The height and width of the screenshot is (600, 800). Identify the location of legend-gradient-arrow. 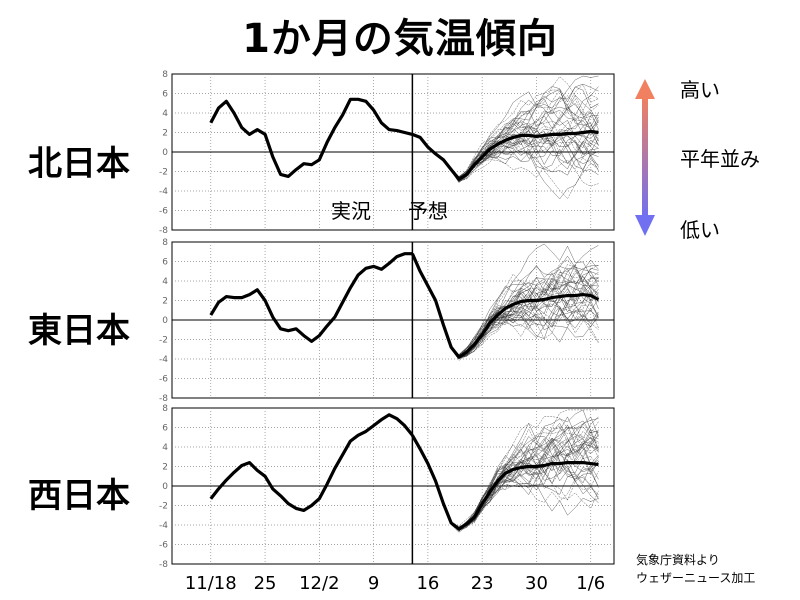
(645, 157).